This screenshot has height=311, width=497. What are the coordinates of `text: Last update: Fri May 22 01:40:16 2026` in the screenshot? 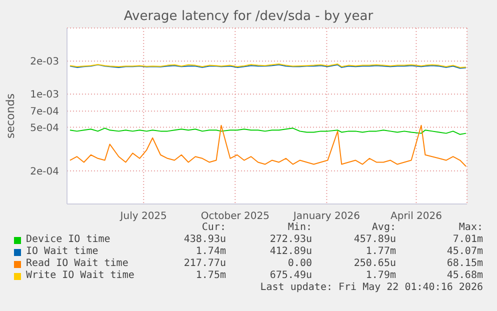 It's located at (371, 287).